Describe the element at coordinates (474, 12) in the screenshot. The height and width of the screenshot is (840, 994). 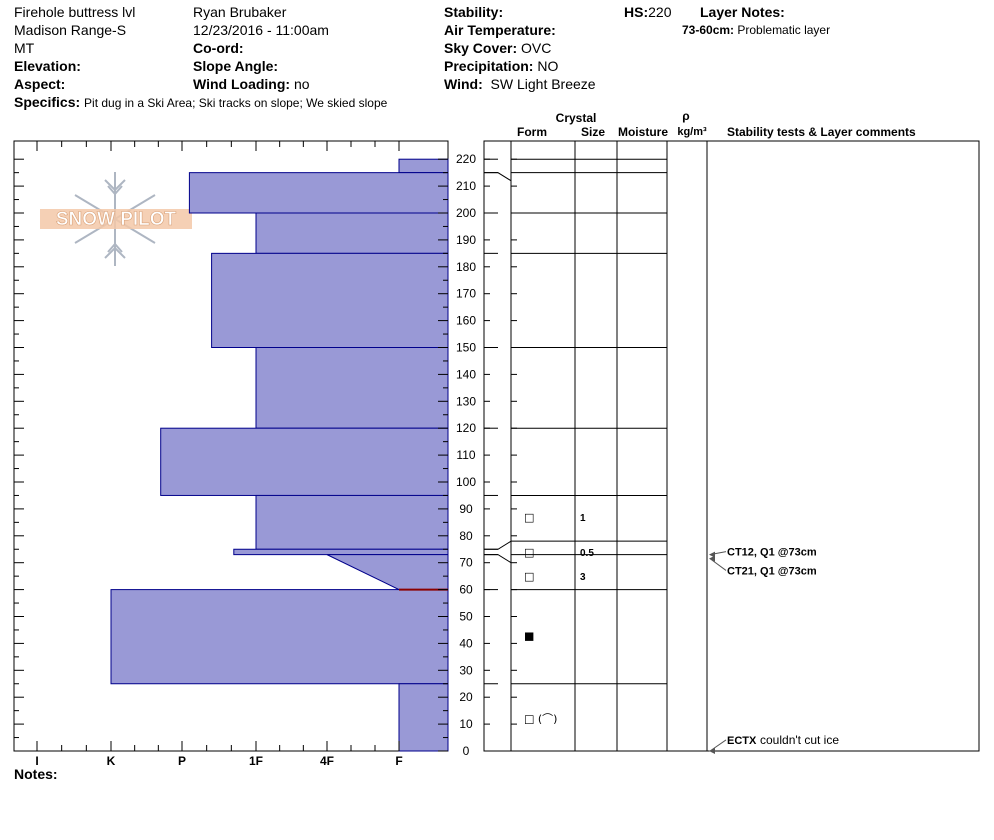
I see `stability-label: Stability:` at that location.